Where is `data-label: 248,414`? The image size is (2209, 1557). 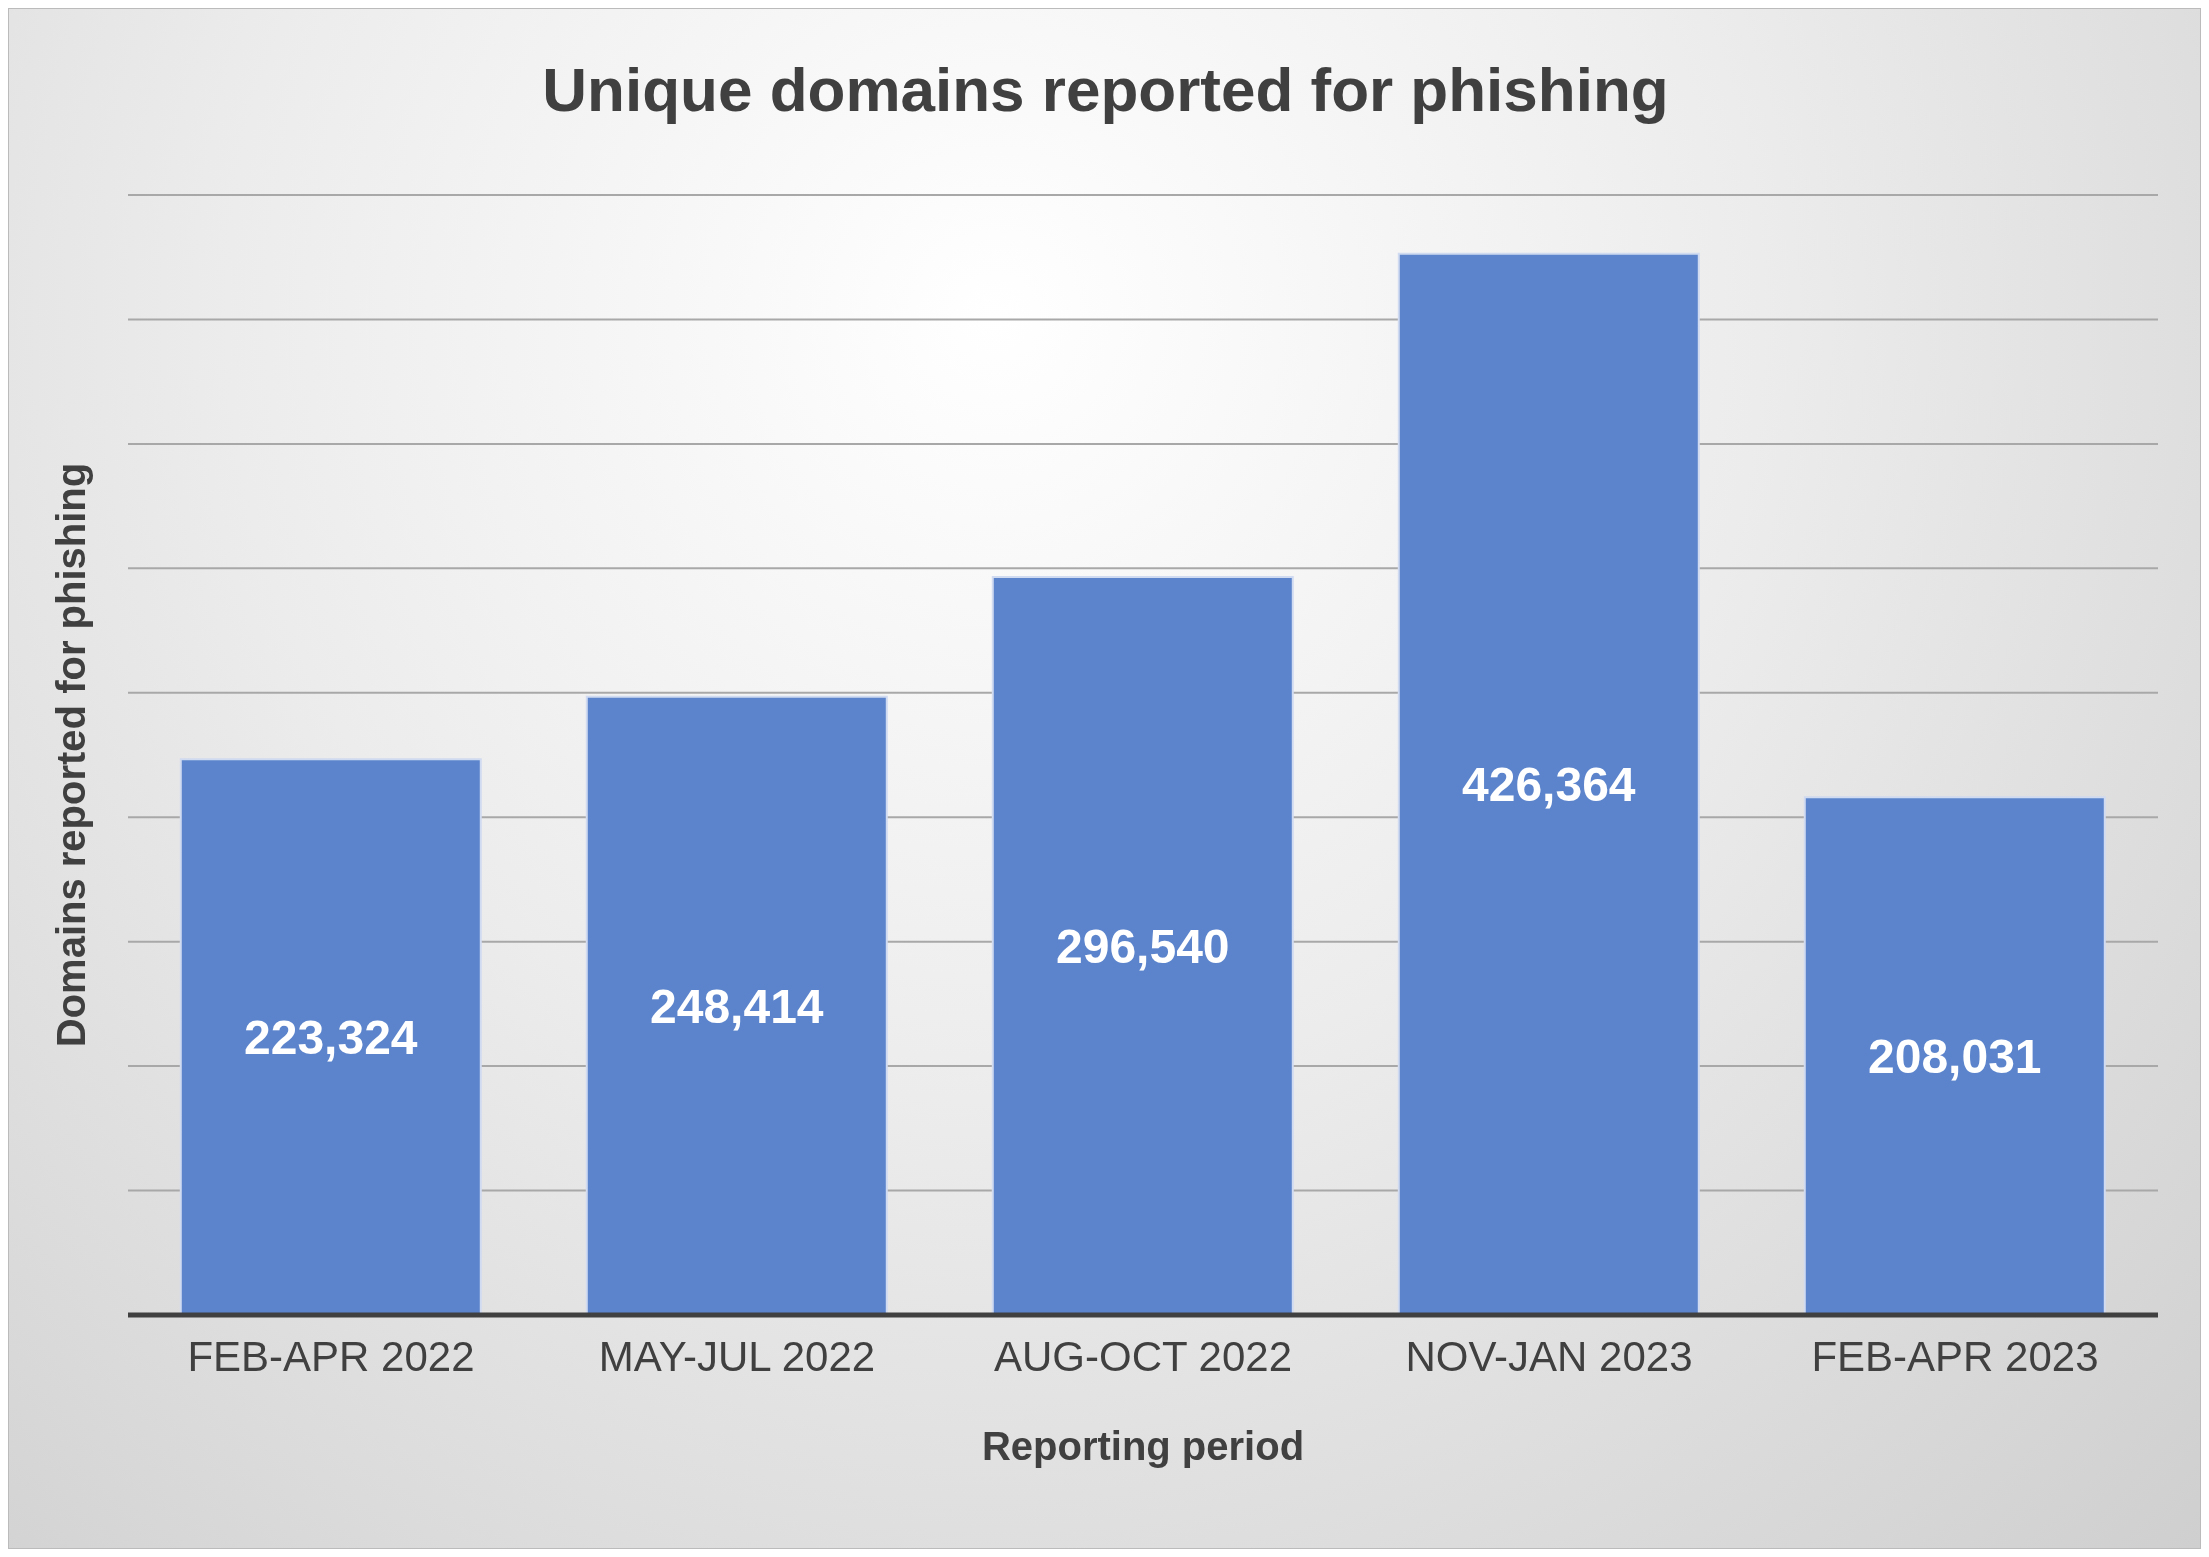
data-label: 248,414 is located at coordinates (737, 1006).